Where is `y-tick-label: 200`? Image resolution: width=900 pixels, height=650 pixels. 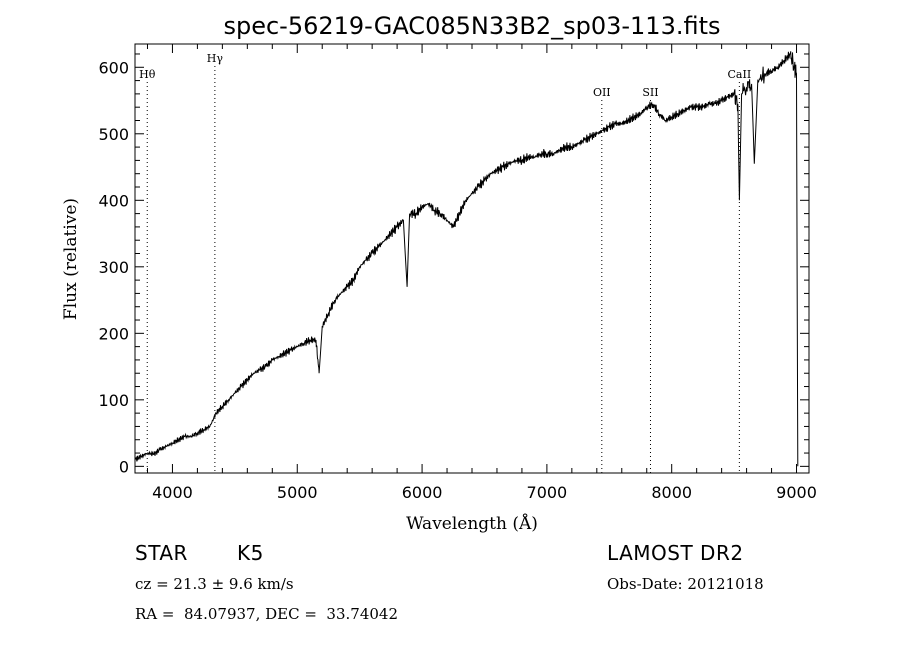
y-tick-label: 200 is located at coordinates (113, 333).